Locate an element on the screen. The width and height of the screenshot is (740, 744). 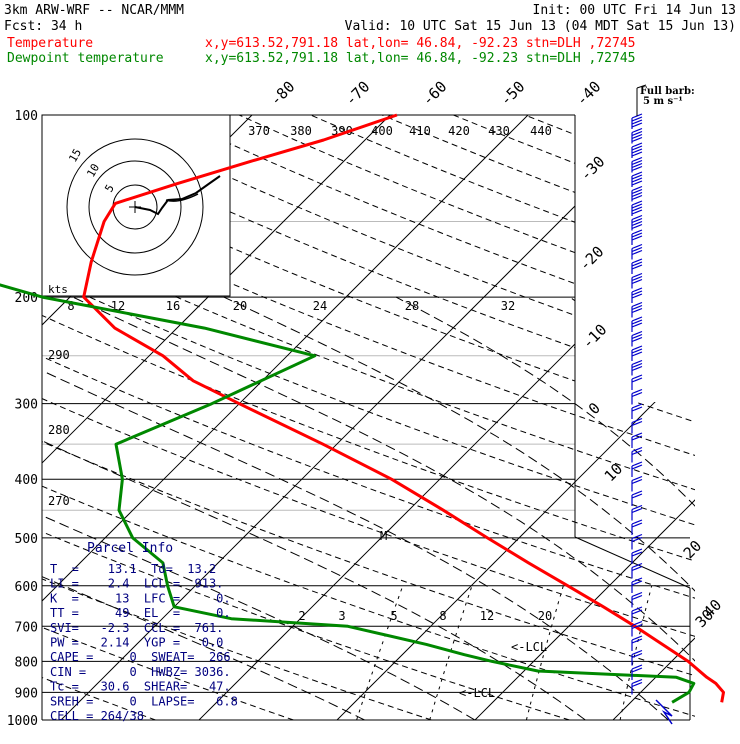
mixing-ratio-label: 5 is located at coordinates (393, 616).